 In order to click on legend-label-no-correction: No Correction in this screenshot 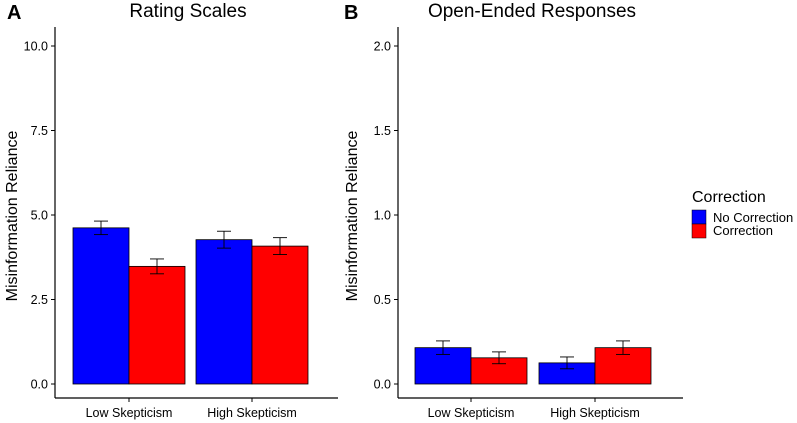, I will do `click(753, 217)`.